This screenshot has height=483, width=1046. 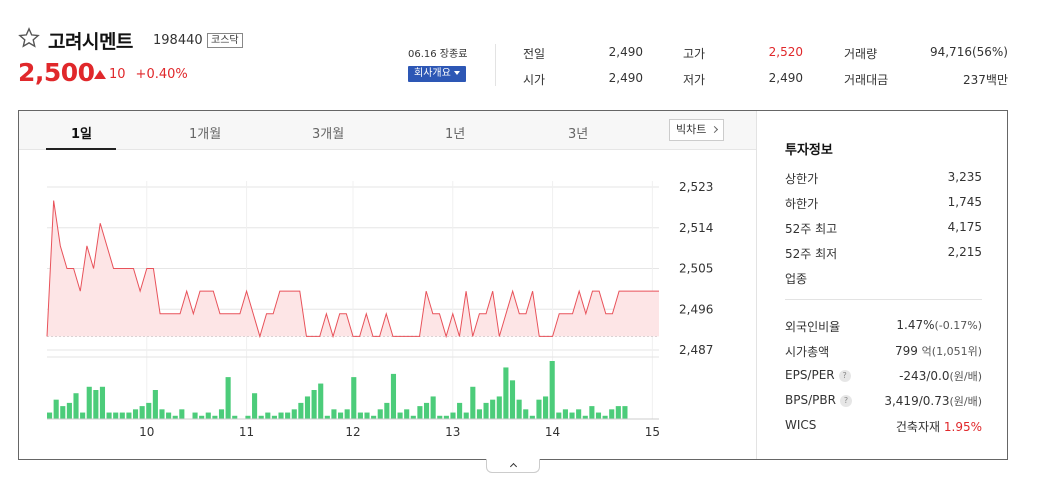 What do you see at coordinates (696, 187) in the screenshot?
I see `y-tick-label: 2,523` at bounding box center [696, 187].